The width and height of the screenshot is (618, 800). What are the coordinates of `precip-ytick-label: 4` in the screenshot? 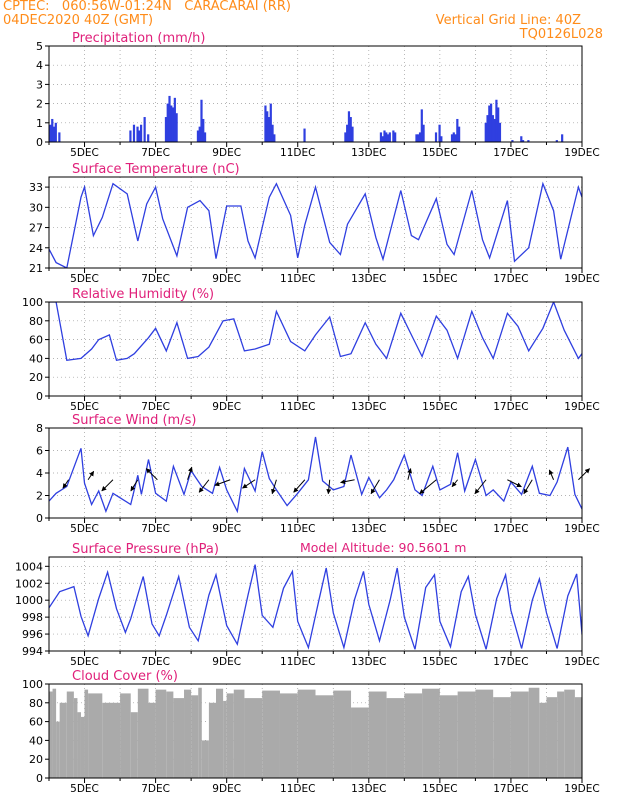 It's located at (39, 65).